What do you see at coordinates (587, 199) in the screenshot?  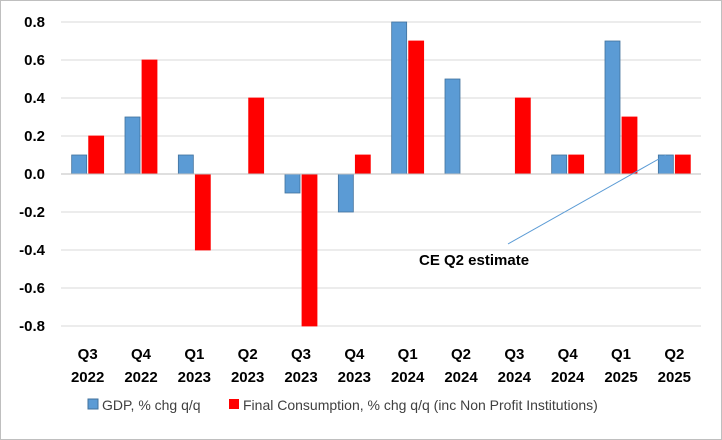 I see `annotation-pointer-line` at bounding box center [587, 199].